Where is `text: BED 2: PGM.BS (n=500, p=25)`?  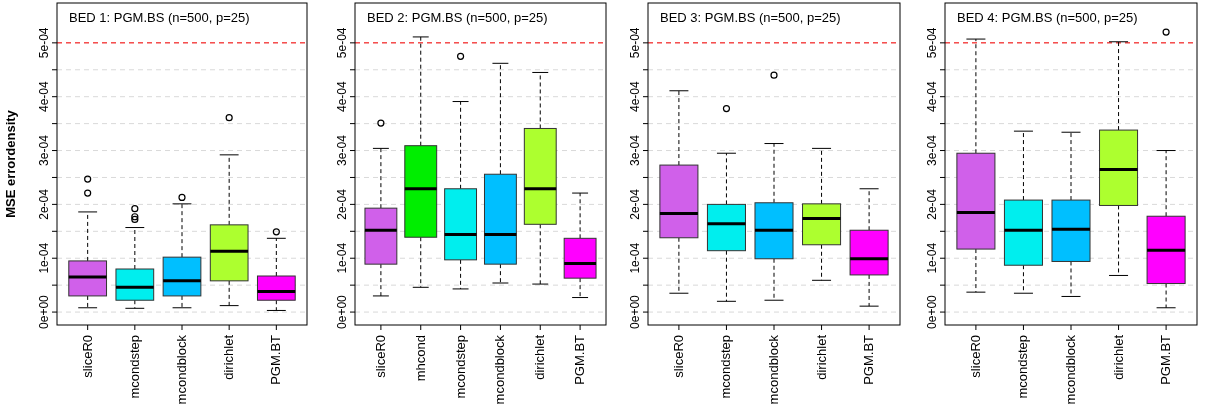
text: BED 2: PGM.BS (n=500, p=25) is located at coordinates (457, 17).